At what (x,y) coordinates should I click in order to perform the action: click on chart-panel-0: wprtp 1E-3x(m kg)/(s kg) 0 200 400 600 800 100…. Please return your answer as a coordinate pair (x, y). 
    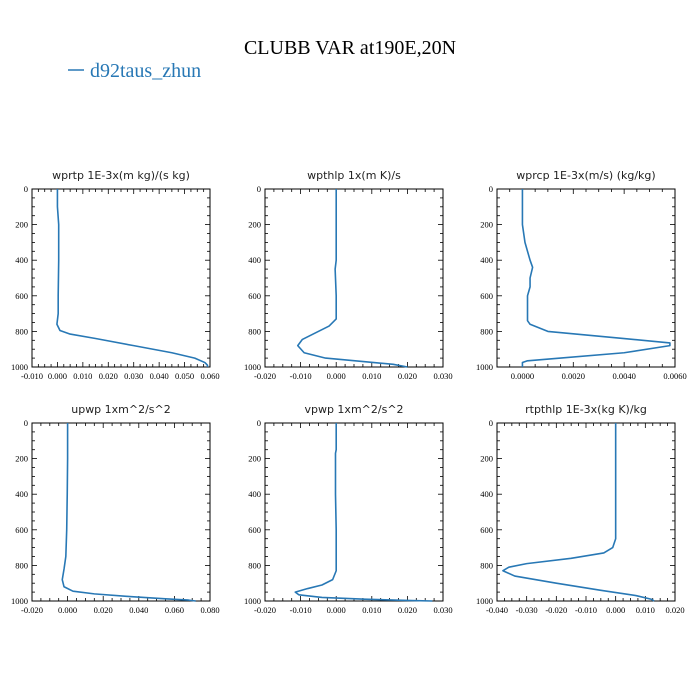
    Looking at the image, I should click on (115, 275).